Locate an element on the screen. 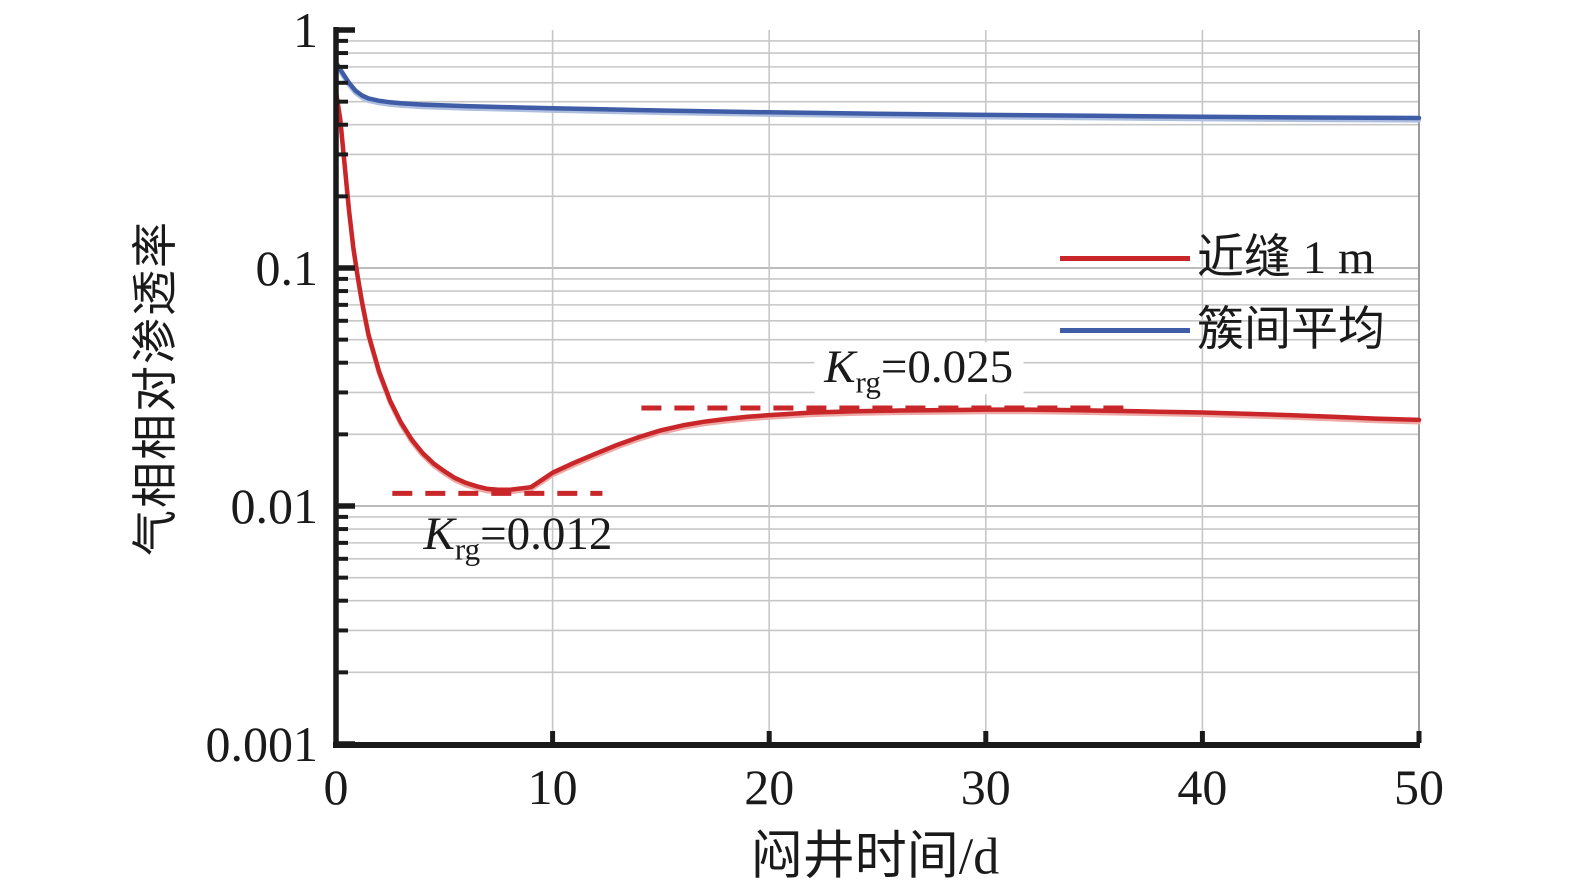 This screenshot has height=888, width=1575. x-tick-label-30: 30 is located at coordinates (985, 787).